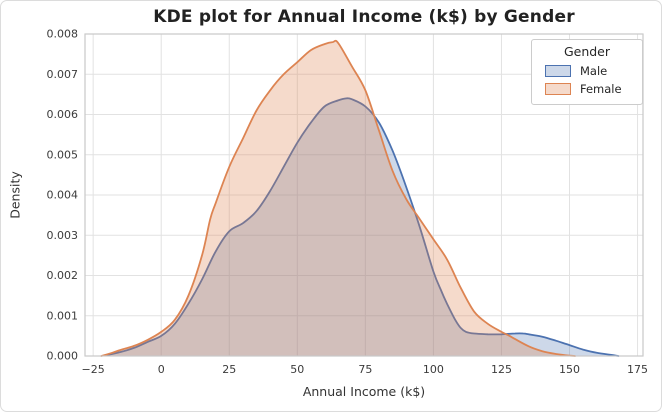 This screenshot has height=412, width=662. What do you see at coordinates (63, 275) in the screenshot?
I see `svg-text: 0.002` at bounding box center [63, 275].